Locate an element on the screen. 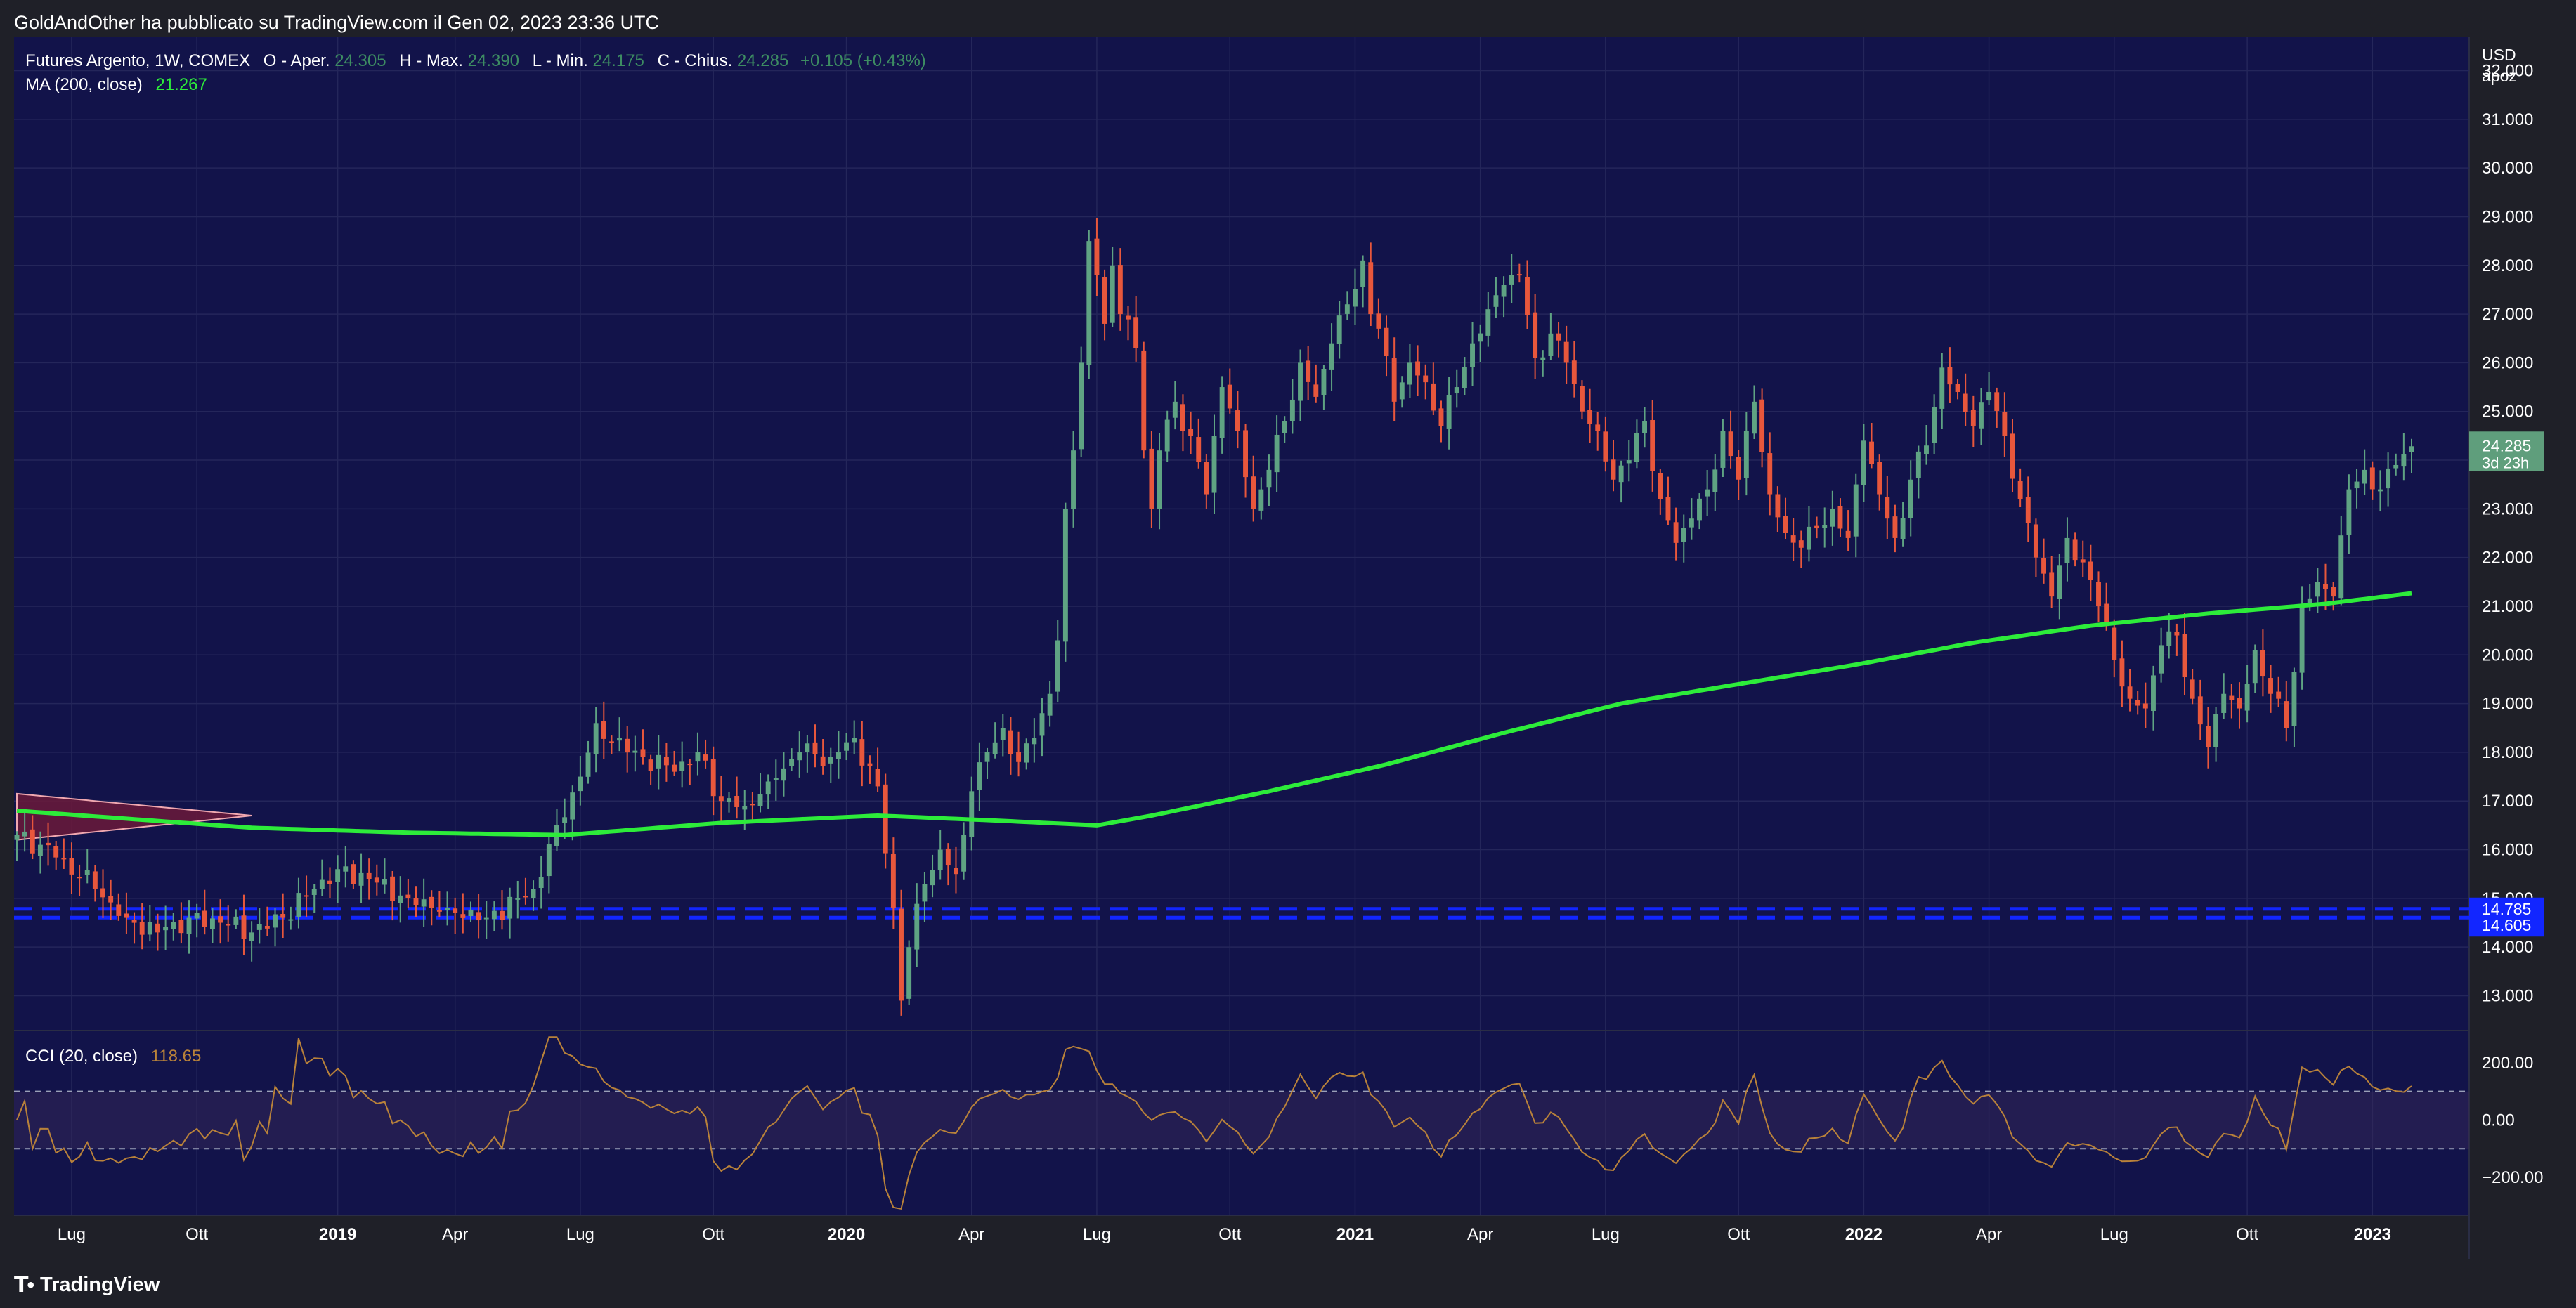 The height and width of the screenshot is (1308, 2576). price-tick-label: 31.000 is located at coordinates (2507, 120).